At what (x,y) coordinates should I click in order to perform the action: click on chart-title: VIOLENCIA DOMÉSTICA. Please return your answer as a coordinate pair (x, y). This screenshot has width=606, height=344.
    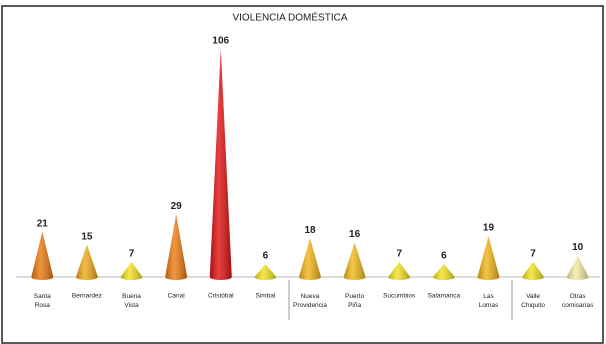
    Looking at the image, I should click on (289, 17).